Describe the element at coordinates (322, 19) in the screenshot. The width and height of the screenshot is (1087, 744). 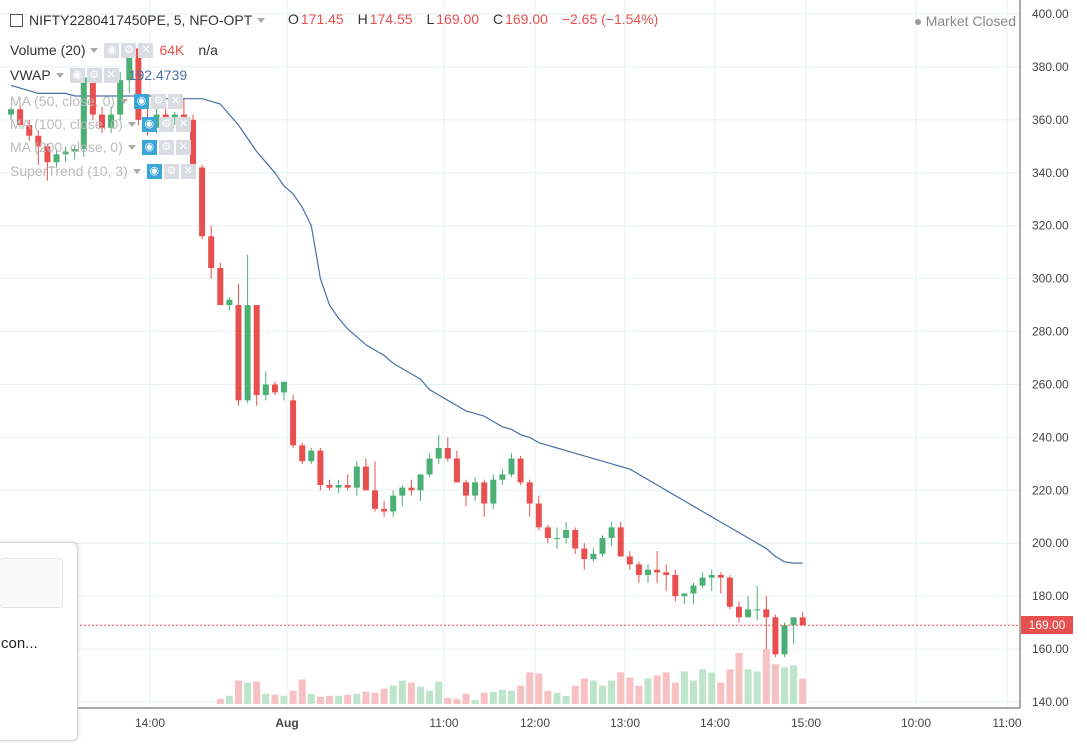
I see `open-value: 171.45` at that location.